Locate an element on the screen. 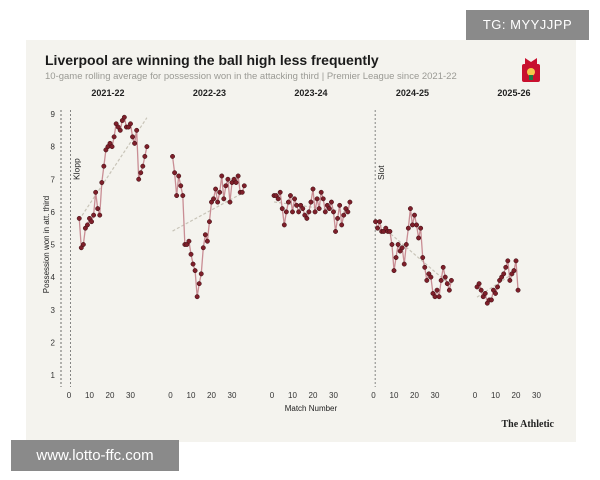 Image resolution: width=600 pixels, height=480 pixels. y-tick-label: 8 is located at coordinates (53, 147).